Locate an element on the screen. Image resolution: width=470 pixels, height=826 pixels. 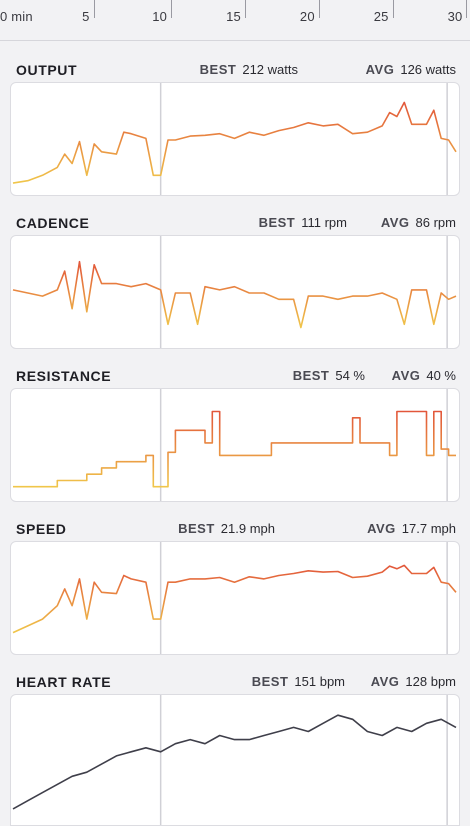
best-stat: BEST 151 bpm is located at coordinates (298, 681).